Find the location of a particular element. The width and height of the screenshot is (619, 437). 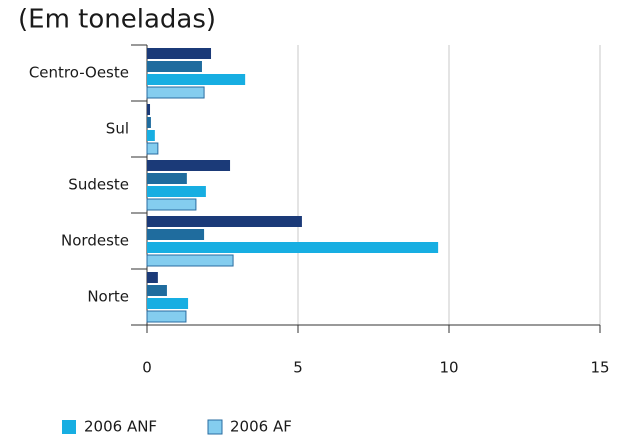

chart-title: (Em toneladas) is located at coordinates (117, 20).